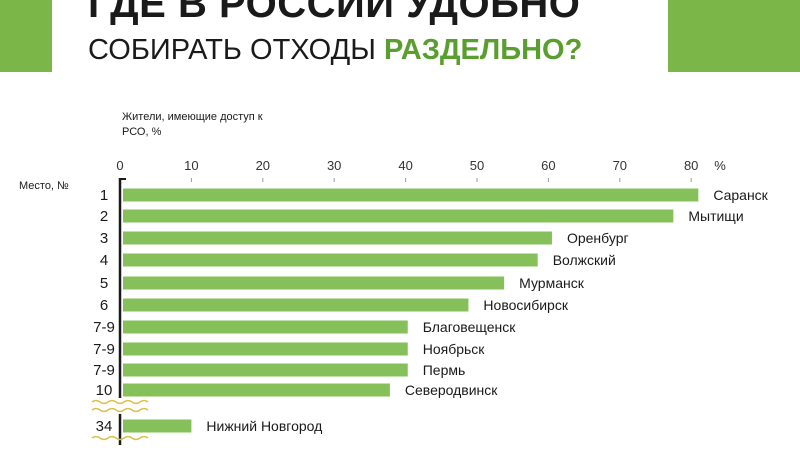  Describe the element at coordinates (119, 165) in the screenshot. I see `x-tick-label: 0` at that location.